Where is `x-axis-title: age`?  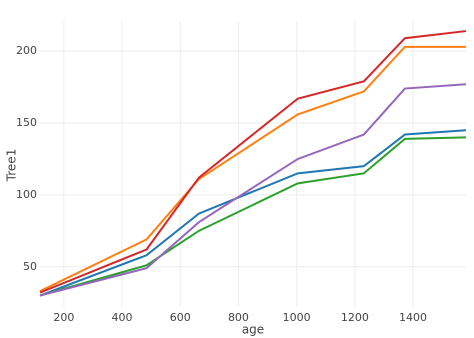 x-axis-title: age is located at coordinates (253, 330).